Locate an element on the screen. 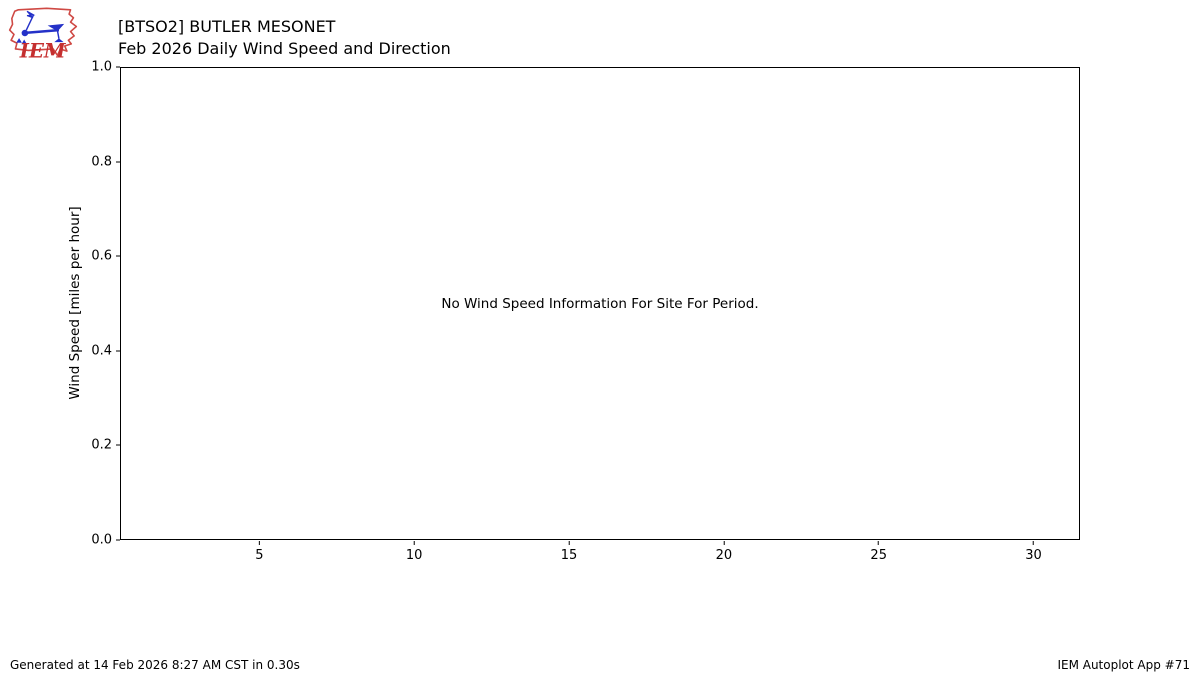 The width and height of the screenshot is (1200, 675). app-credit: IEM Autoplot App #71 is located at coordinates (1123, 665).